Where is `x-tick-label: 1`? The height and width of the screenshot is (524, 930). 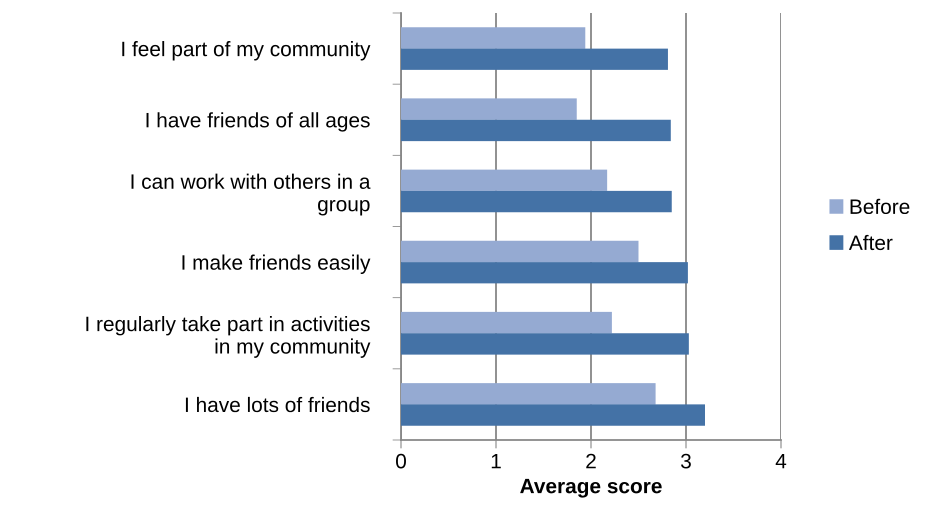 x-tick-label: 1 is located at coordinates (496, 461).